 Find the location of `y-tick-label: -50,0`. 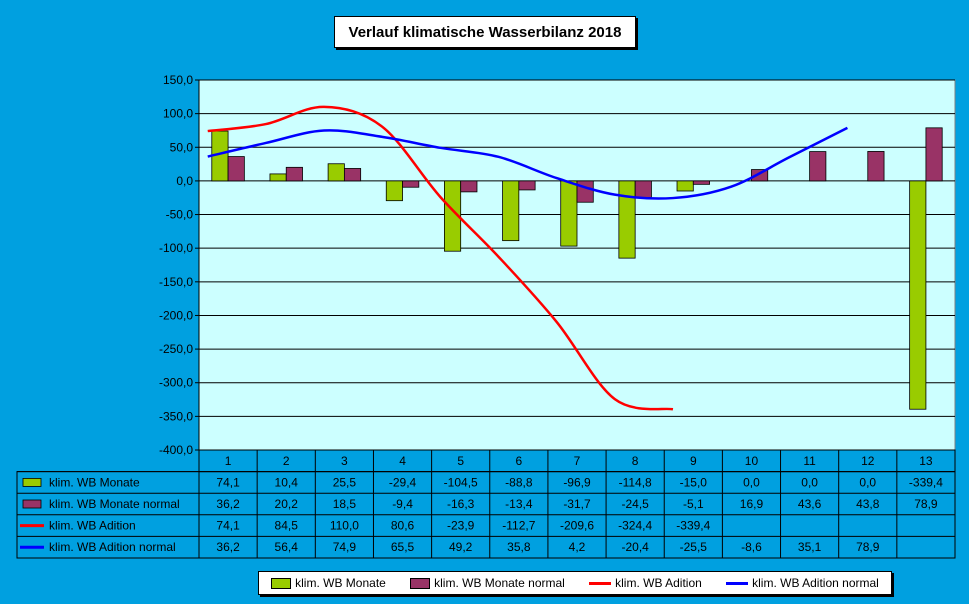

y-tick-label: -50,0 is located at coordinates (180, 215).